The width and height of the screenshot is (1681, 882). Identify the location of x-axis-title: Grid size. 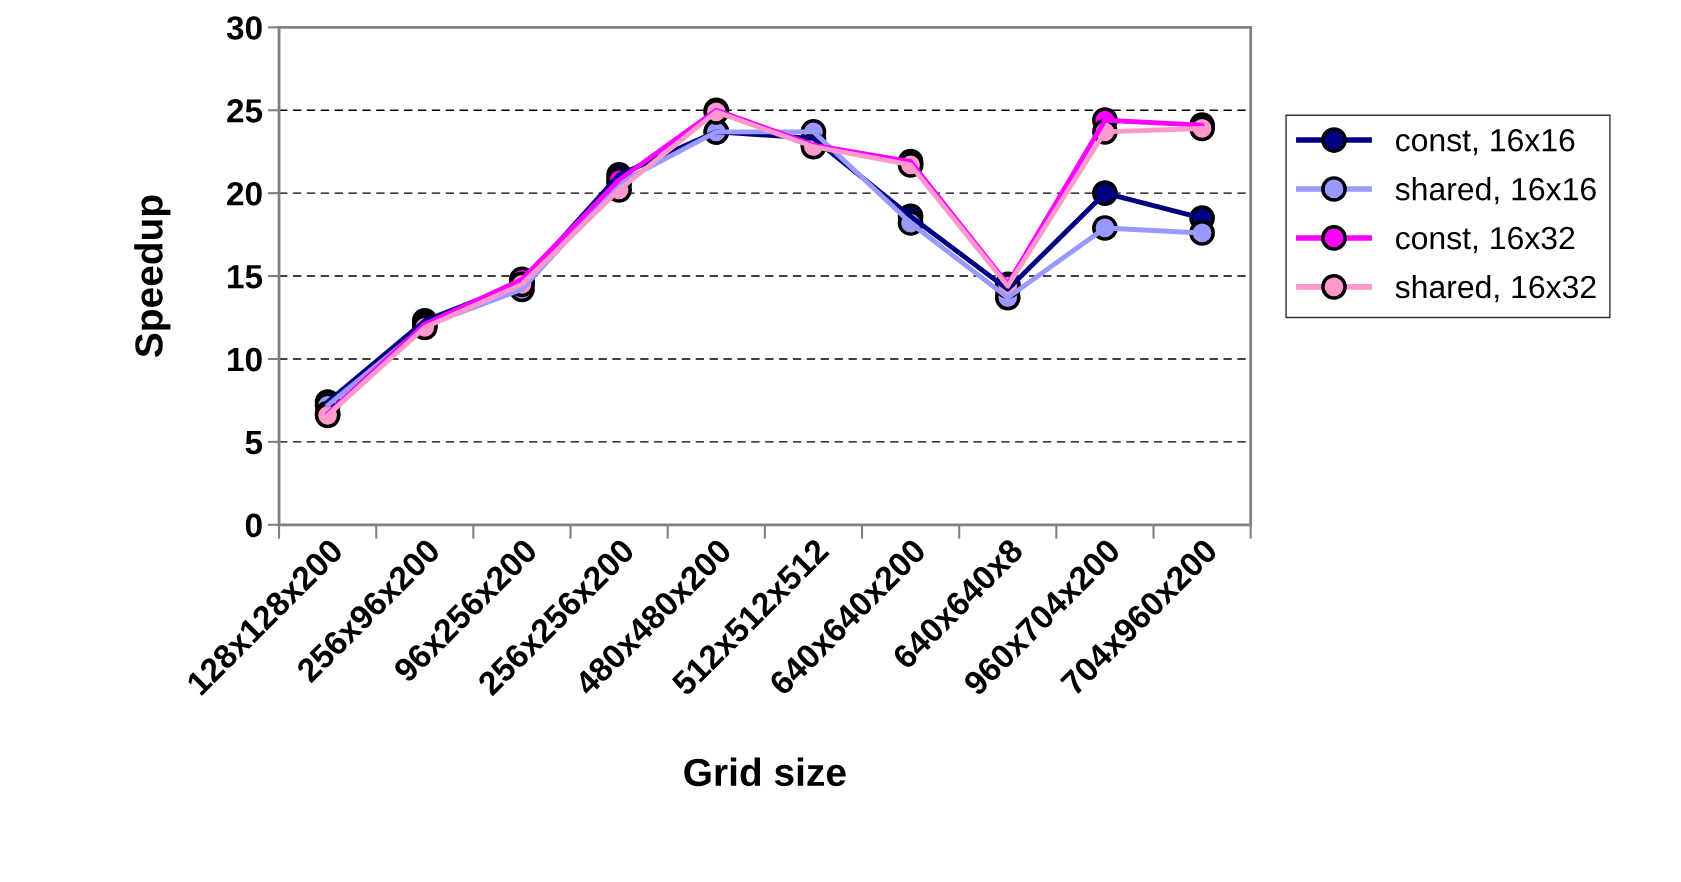
(765, 772).